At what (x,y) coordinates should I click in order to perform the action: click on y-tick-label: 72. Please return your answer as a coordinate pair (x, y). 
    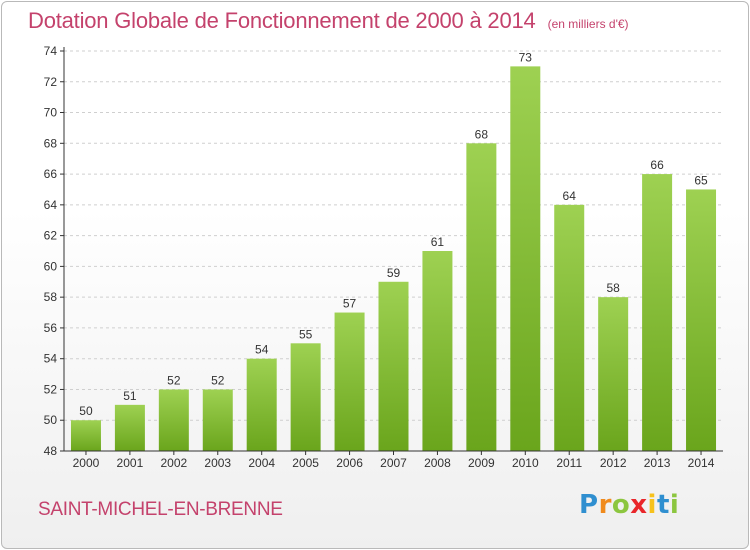
    Looking at the image, I should click on (51, 82).